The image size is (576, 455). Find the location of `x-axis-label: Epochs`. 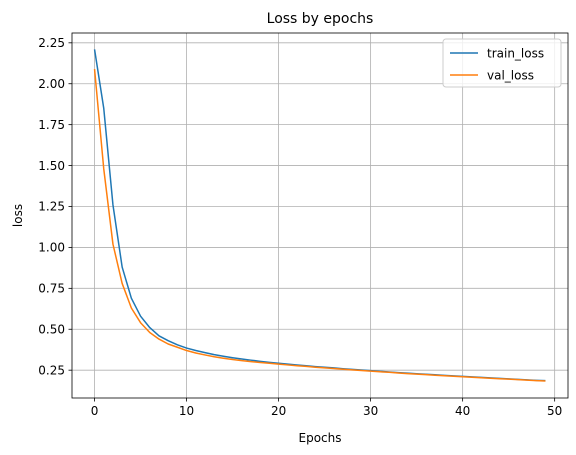

x-axis-label: Epochs is located at coordinates (320, 438).